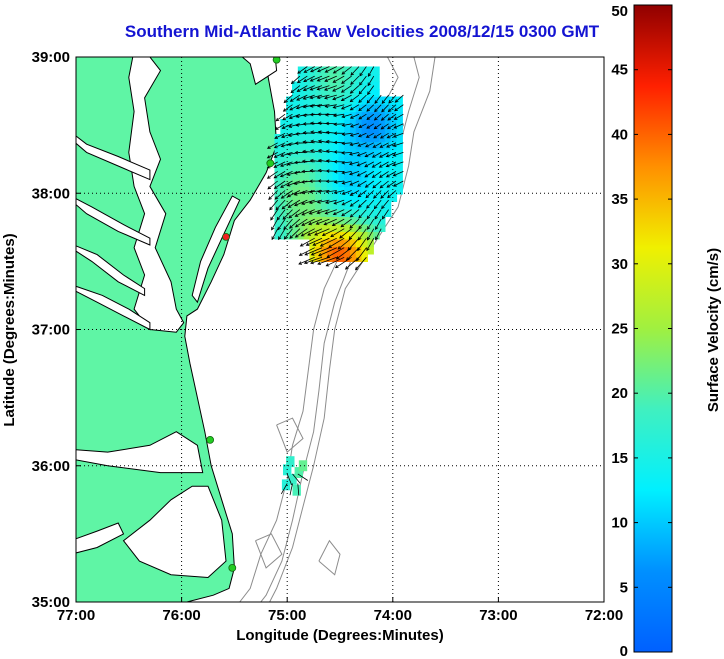  Describe the element at coordinates (76, 615) in the screenshot. I see `x-tick-label: 77:00` at that location.